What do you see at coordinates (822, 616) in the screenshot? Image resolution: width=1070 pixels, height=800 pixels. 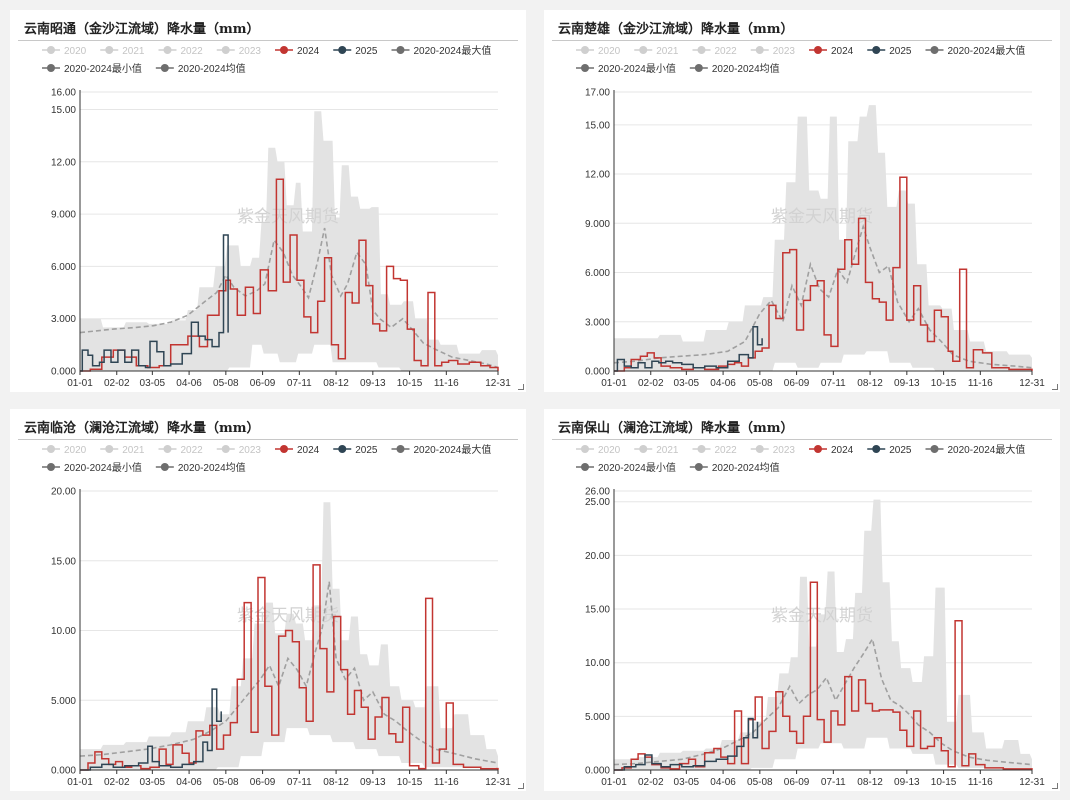 I see `watermark: 紫金天风期货` at bounding box center [822, 616].